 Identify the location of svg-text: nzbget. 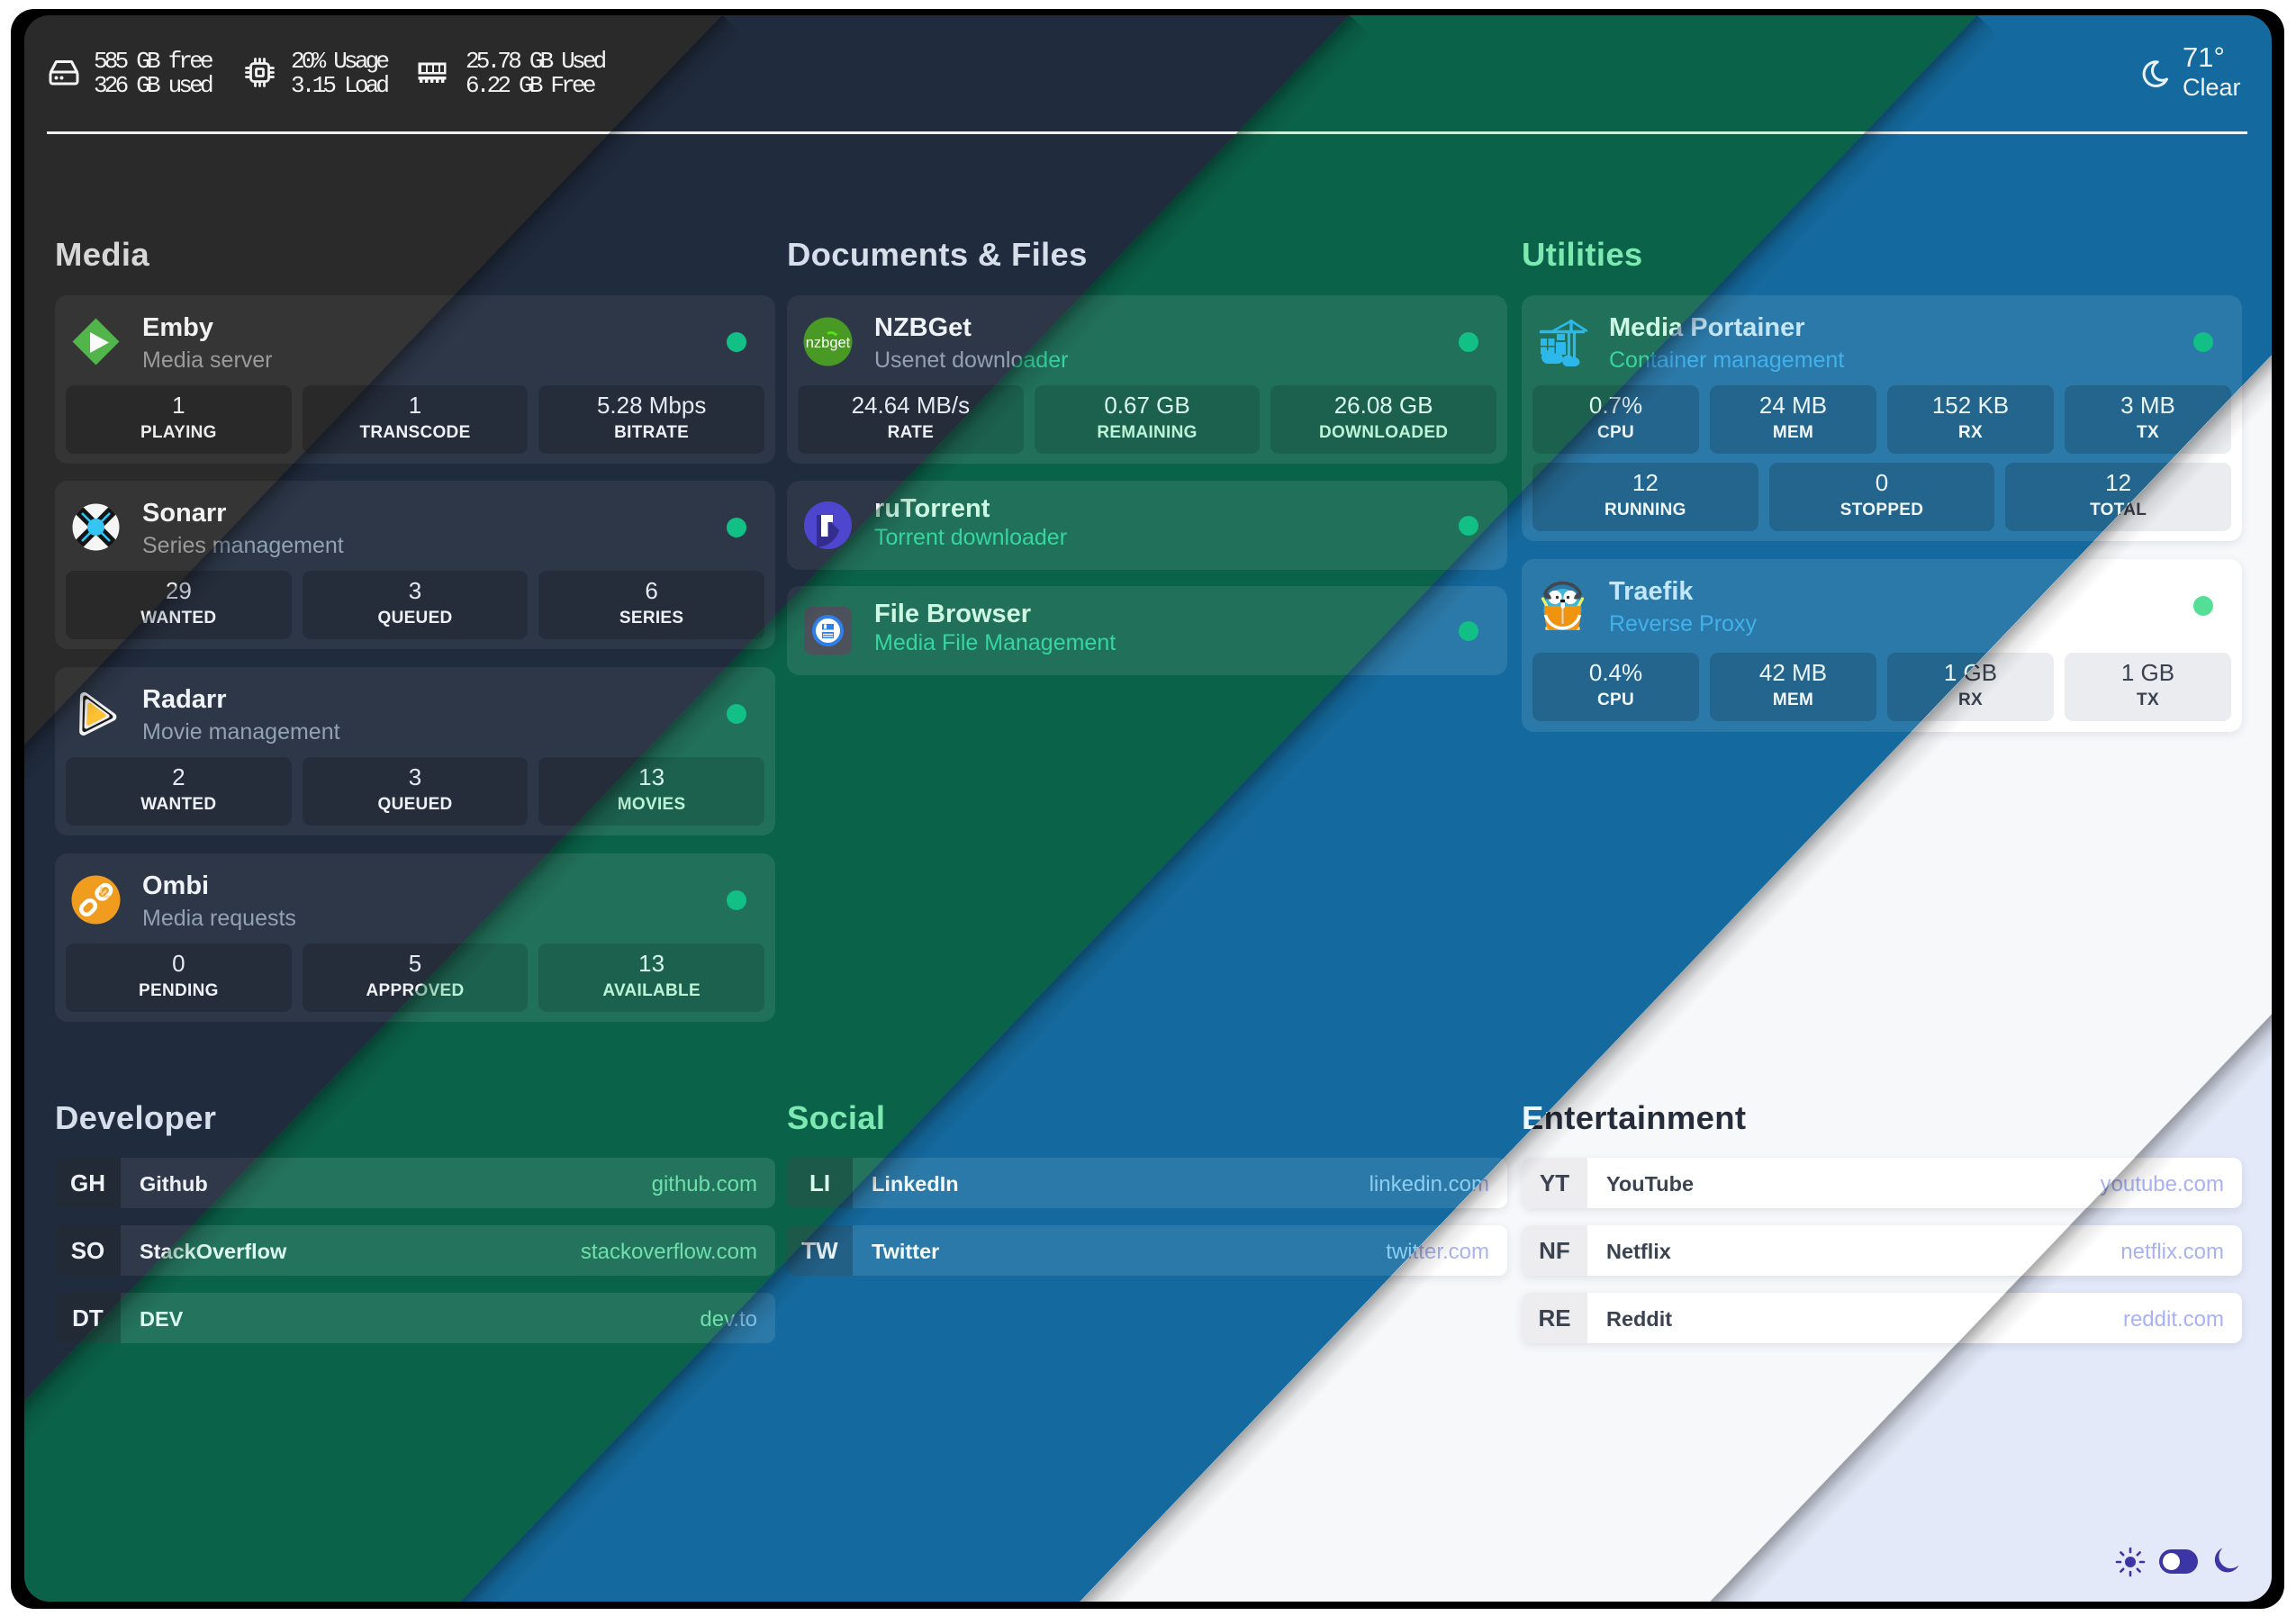
(828, 343).